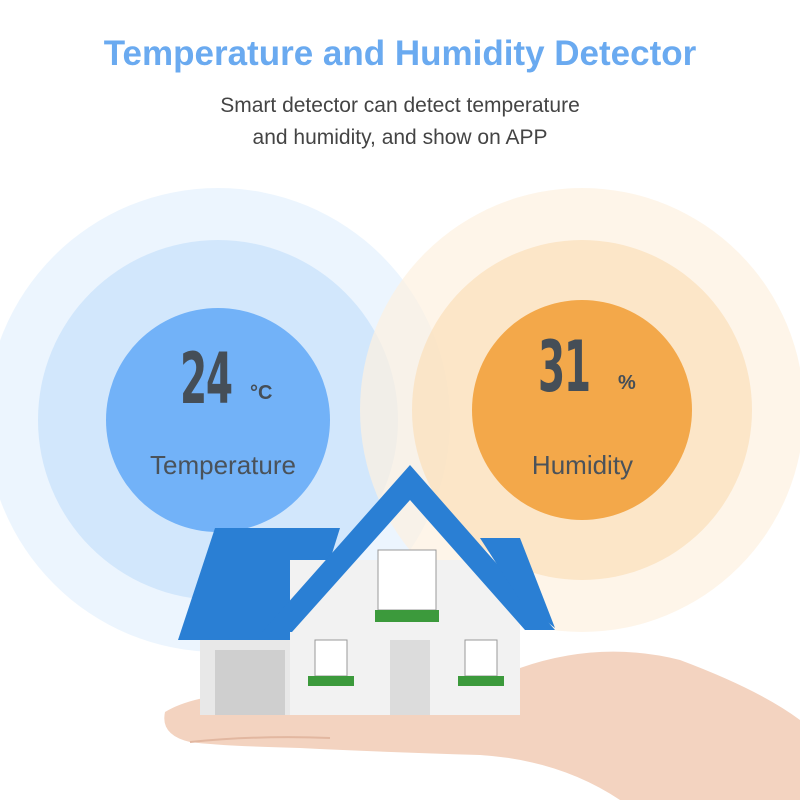 The image size is (800, 800). Describe the element at coordinates (261, 393) in the screenshot. I see `temperature-unit: °C` at that location.